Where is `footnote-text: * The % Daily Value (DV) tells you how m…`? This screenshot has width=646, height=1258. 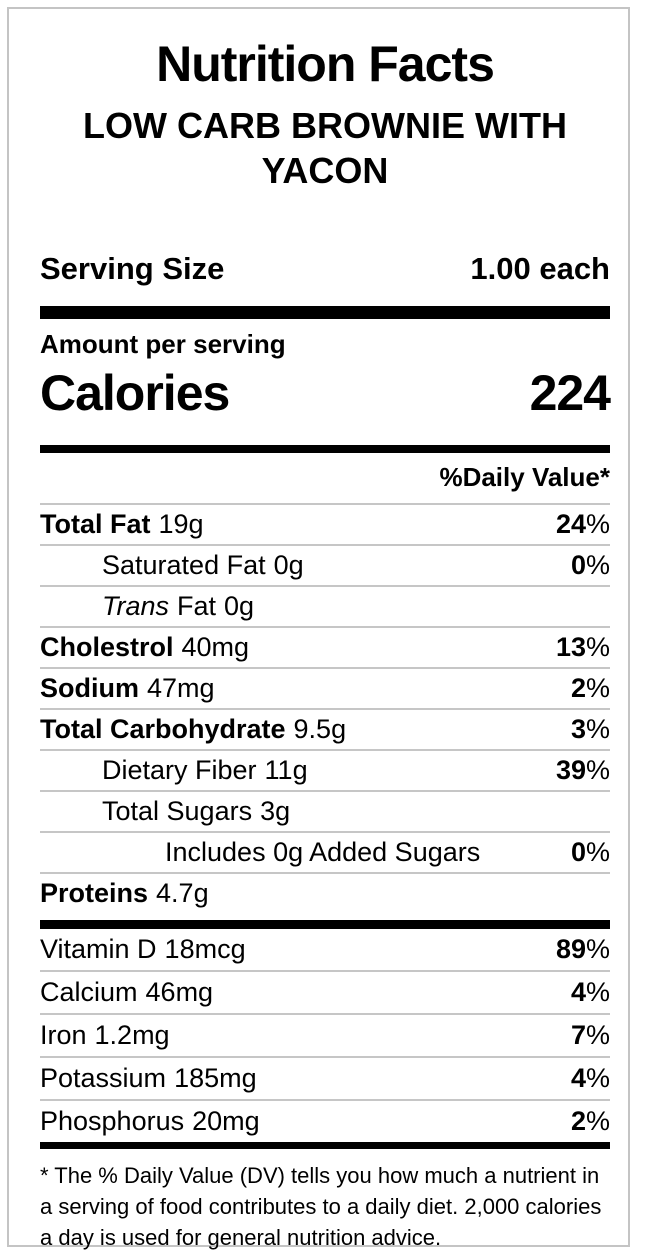 footnote-text: * The % Daily Value (DV) tells you how m… is located at coordinates (321, 1206).